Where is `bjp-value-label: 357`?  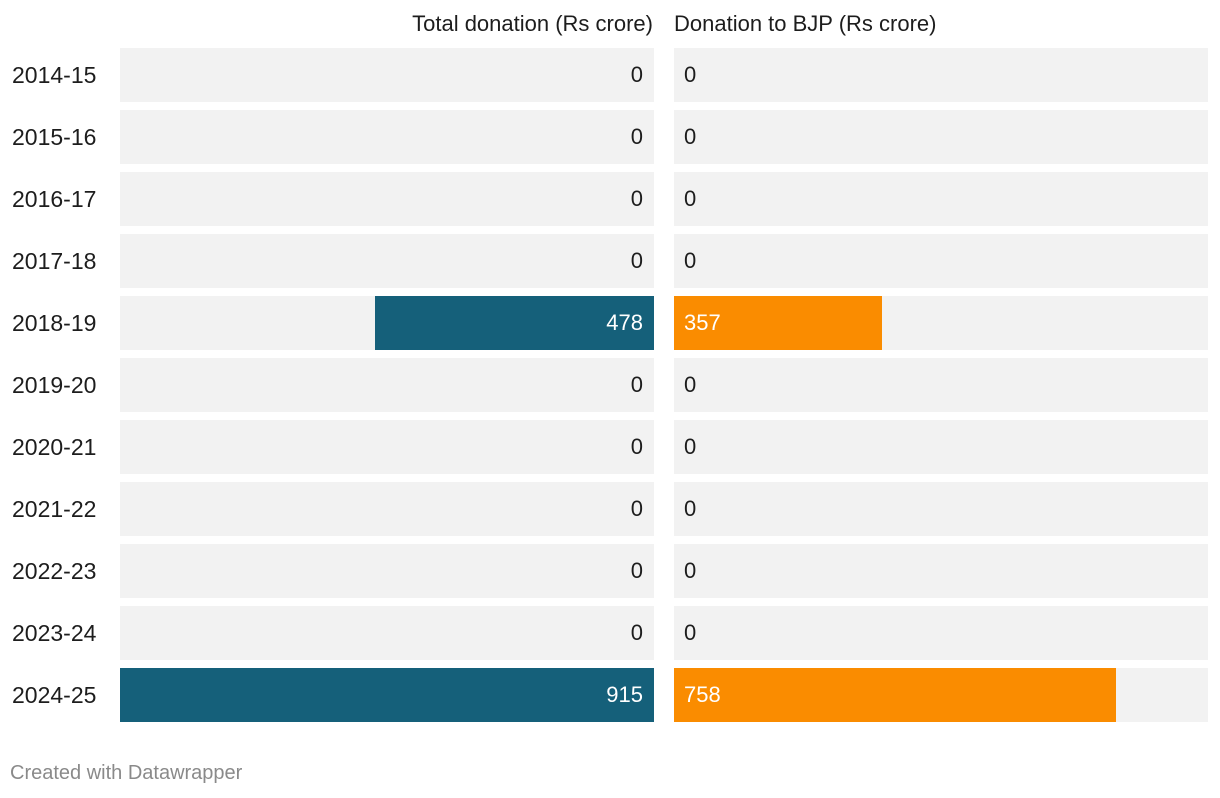 bjp-value-label: 357 is located at coordinates (702, 322).